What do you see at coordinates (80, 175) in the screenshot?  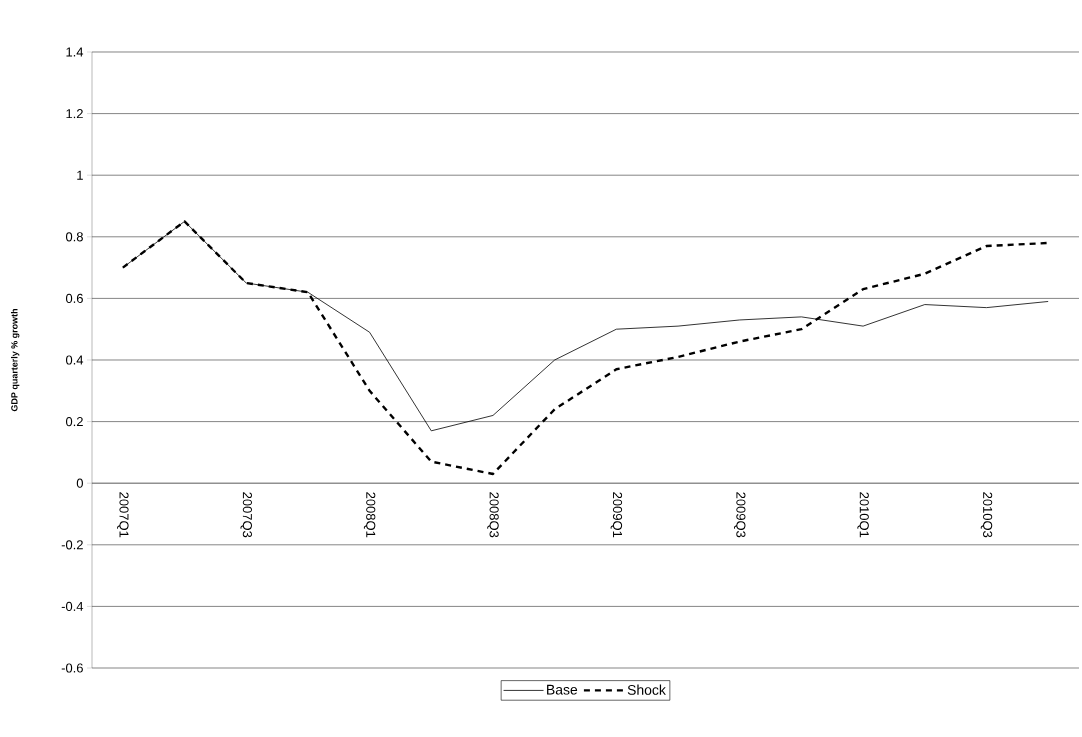 I see `y-tick-label: 1` at bounding box center [80, 175].